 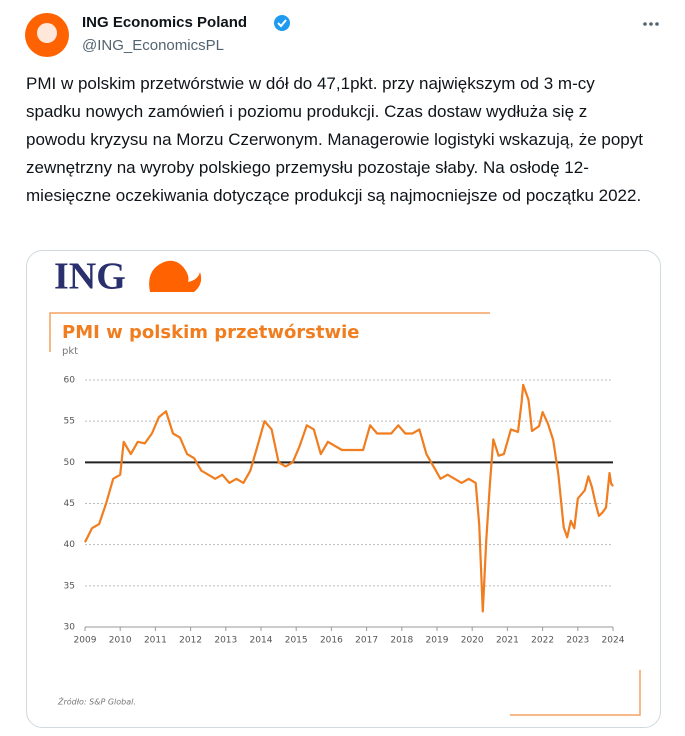 What do you see at coordinates (120, 641) in the screenshot?
I see `x-tick-label: 2010` at bounding box center [120, 641].